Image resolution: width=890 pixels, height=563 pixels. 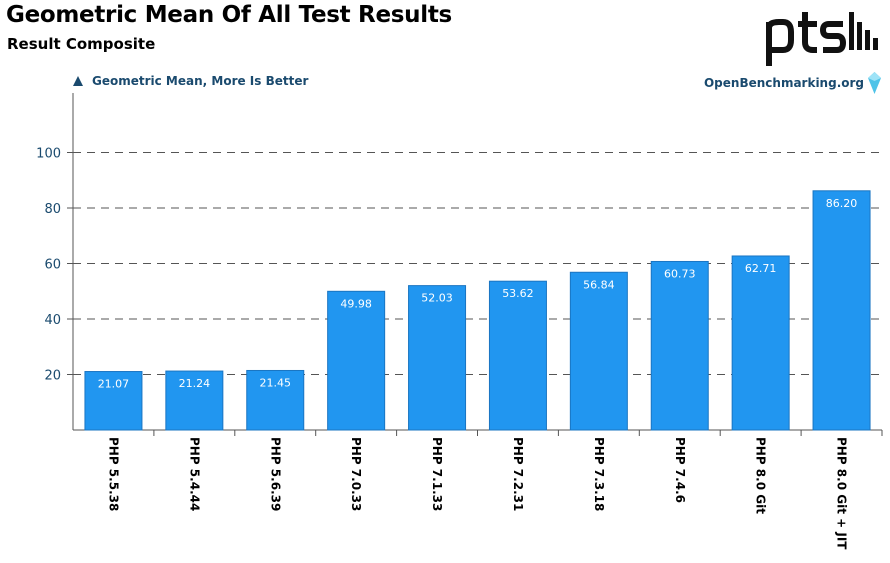 I want to click on y-tick-label: 20, so click(x=52, y=376).